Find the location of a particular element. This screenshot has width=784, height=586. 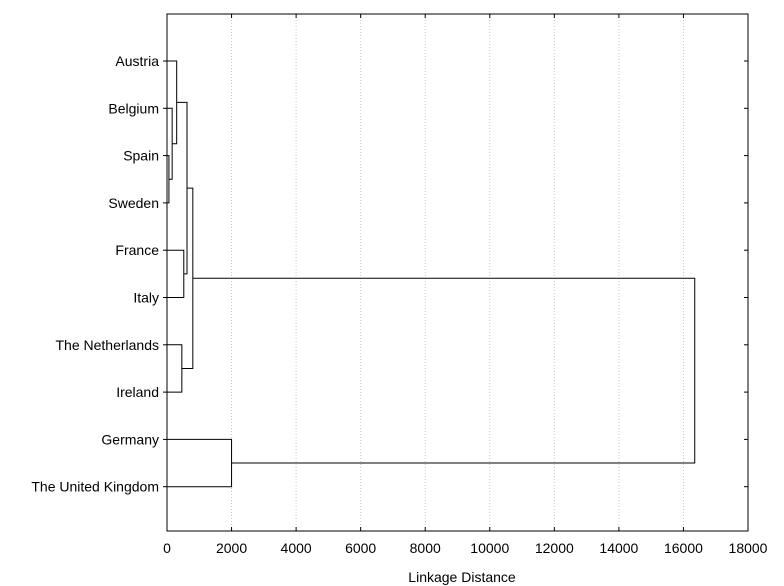

x-tick-label: 10000 is located at coordinates (489, 548).